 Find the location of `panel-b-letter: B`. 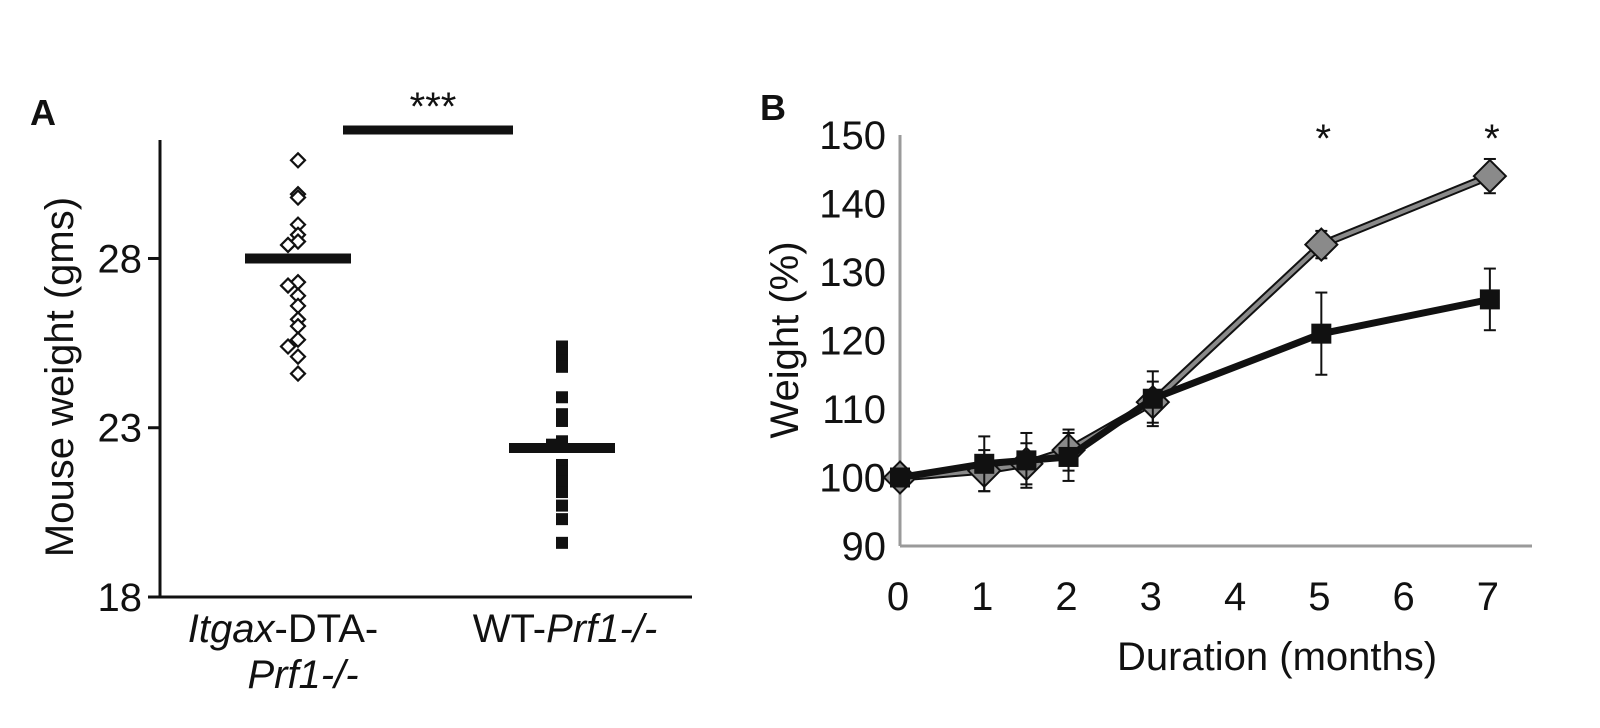

panel-b-letter: B is located at coordinates (773, 107).